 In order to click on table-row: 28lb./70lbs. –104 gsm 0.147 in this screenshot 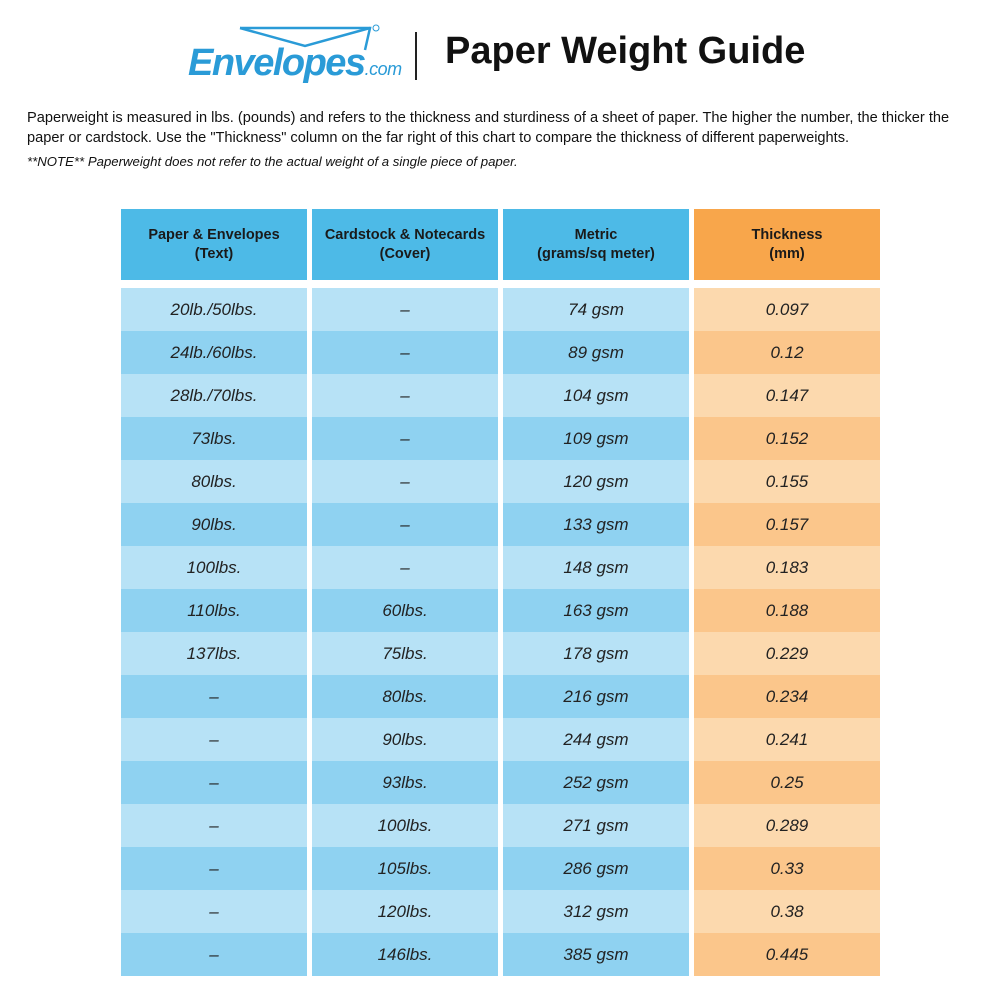, I will do `click(500, 395)`.